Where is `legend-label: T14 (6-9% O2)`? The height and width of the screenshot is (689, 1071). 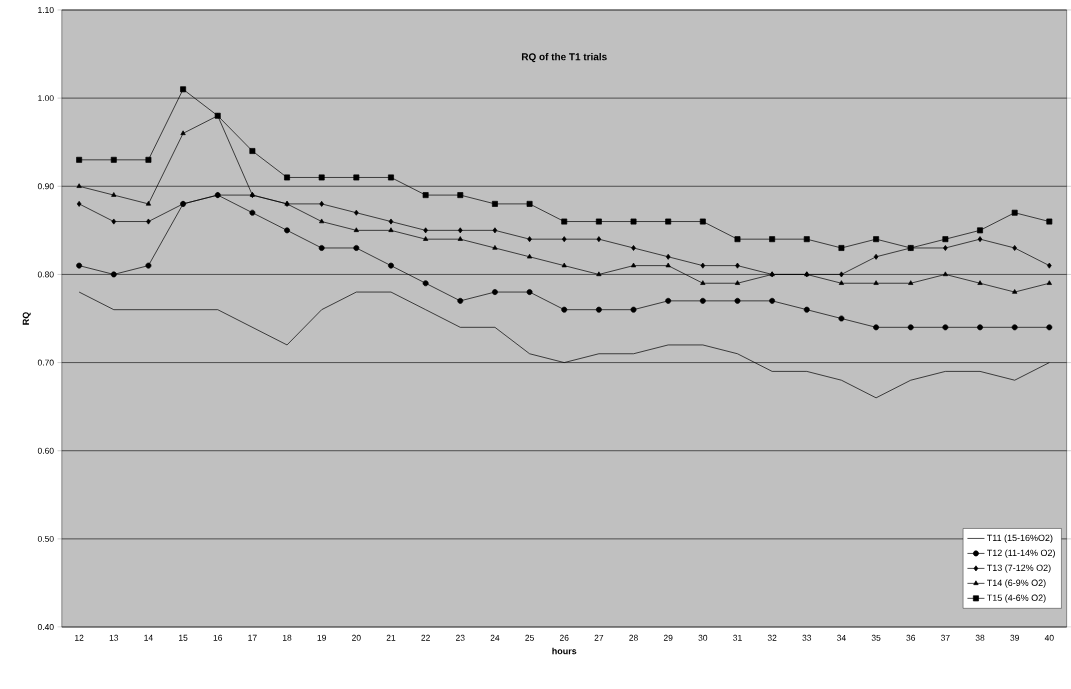 legend-label: T14 (6-9% O2) is located at coordinates (1016, 583).